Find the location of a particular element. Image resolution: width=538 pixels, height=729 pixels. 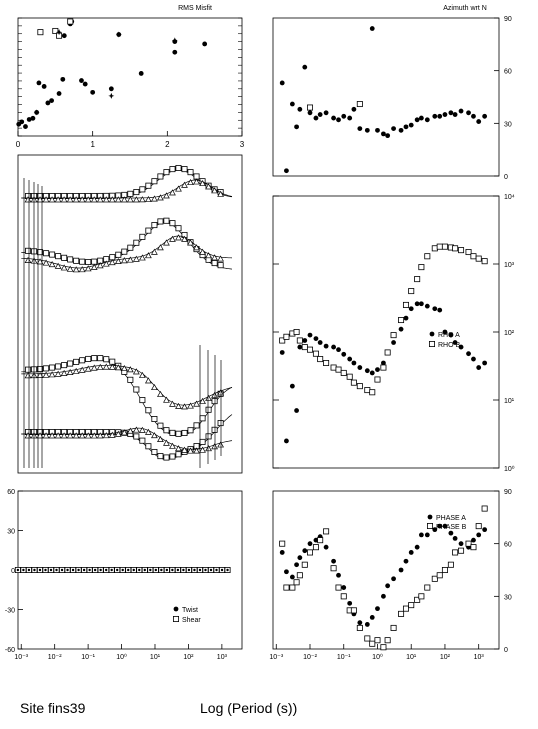

phase-x-tick-label: 10² is located at coordinates (445, 657).